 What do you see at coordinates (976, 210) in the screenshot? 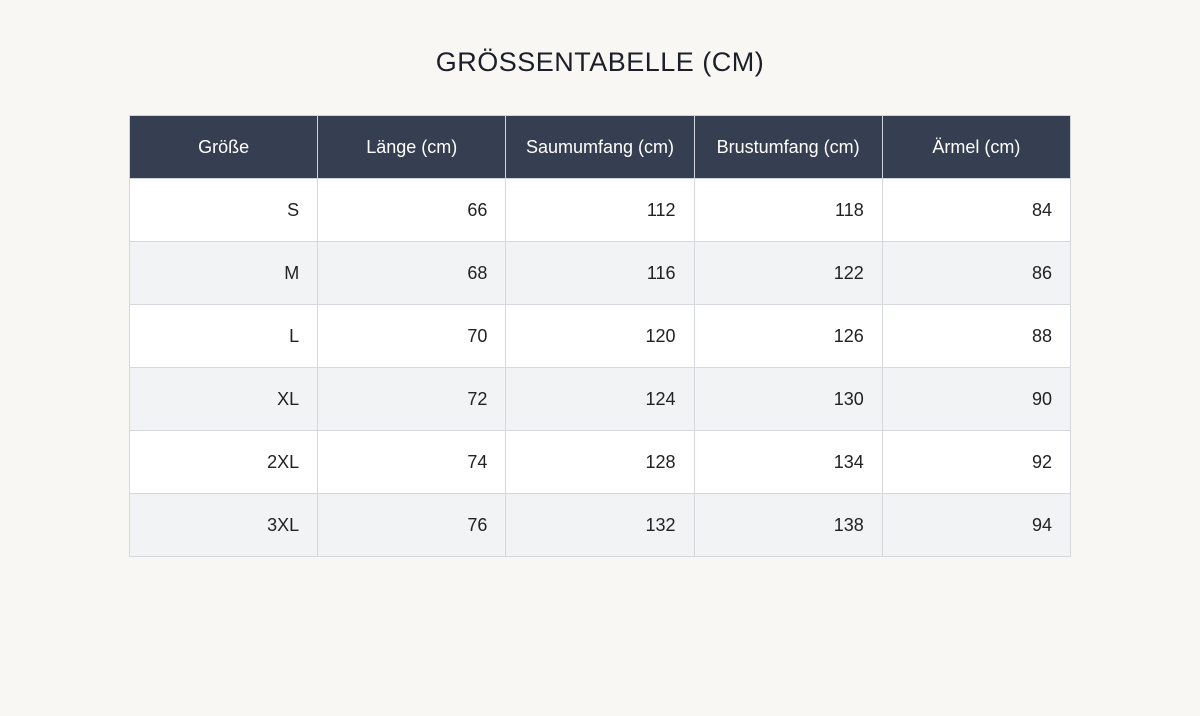
I see `cell-sleeve: 84` at bounding box center [976, 210].